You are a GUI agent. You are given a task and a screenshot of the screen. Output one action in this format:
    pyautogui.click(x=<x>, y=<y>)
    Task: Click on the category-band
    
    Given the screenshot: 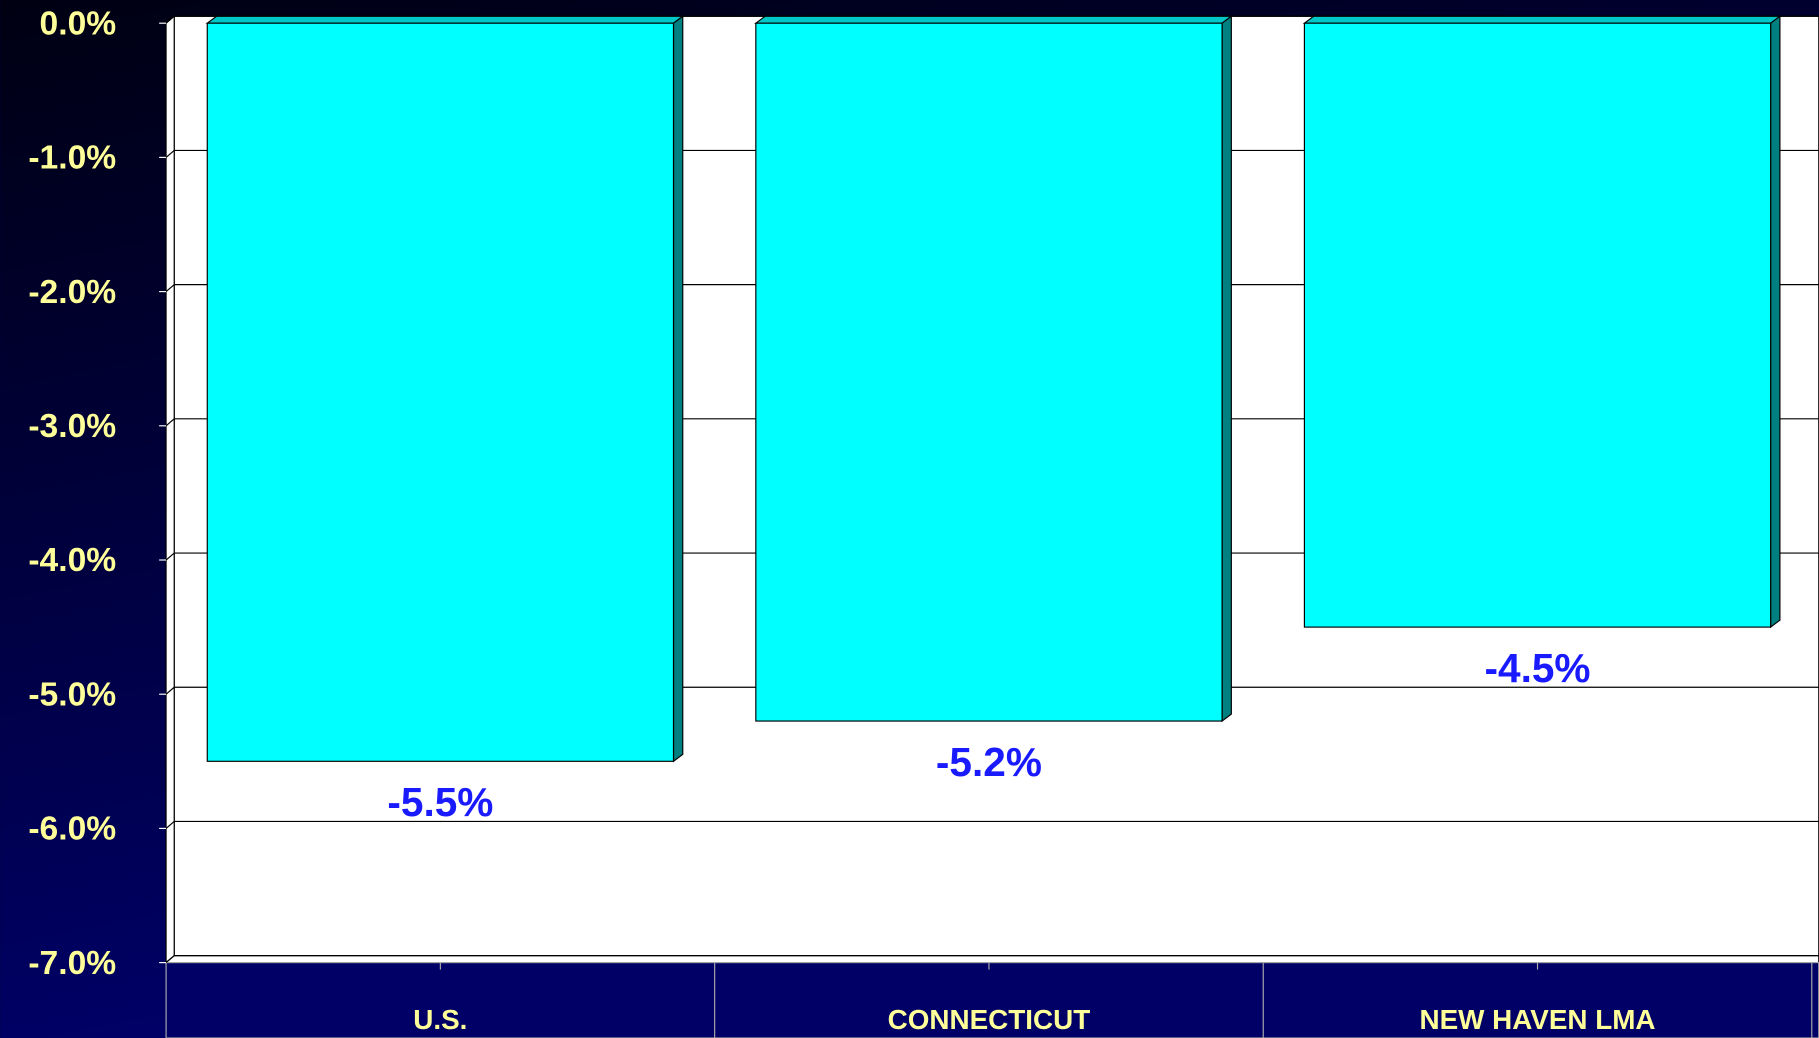 What is the action you would take?
    pyautogui.click(x=992, y=1000)
    